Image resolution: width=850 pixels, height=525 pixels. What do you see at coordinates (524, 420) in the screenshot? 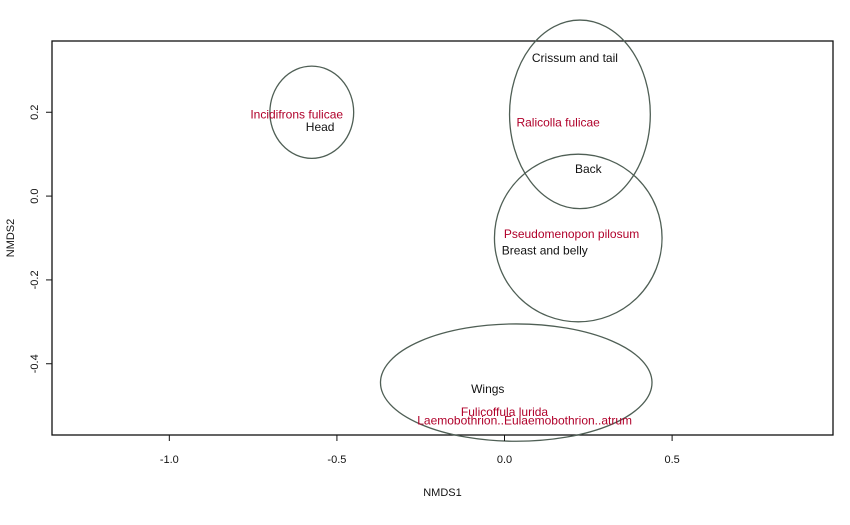
I see `species-label: Laemobothrion..Eulaemobothrion..atrum` at bounding box center [524, 420].